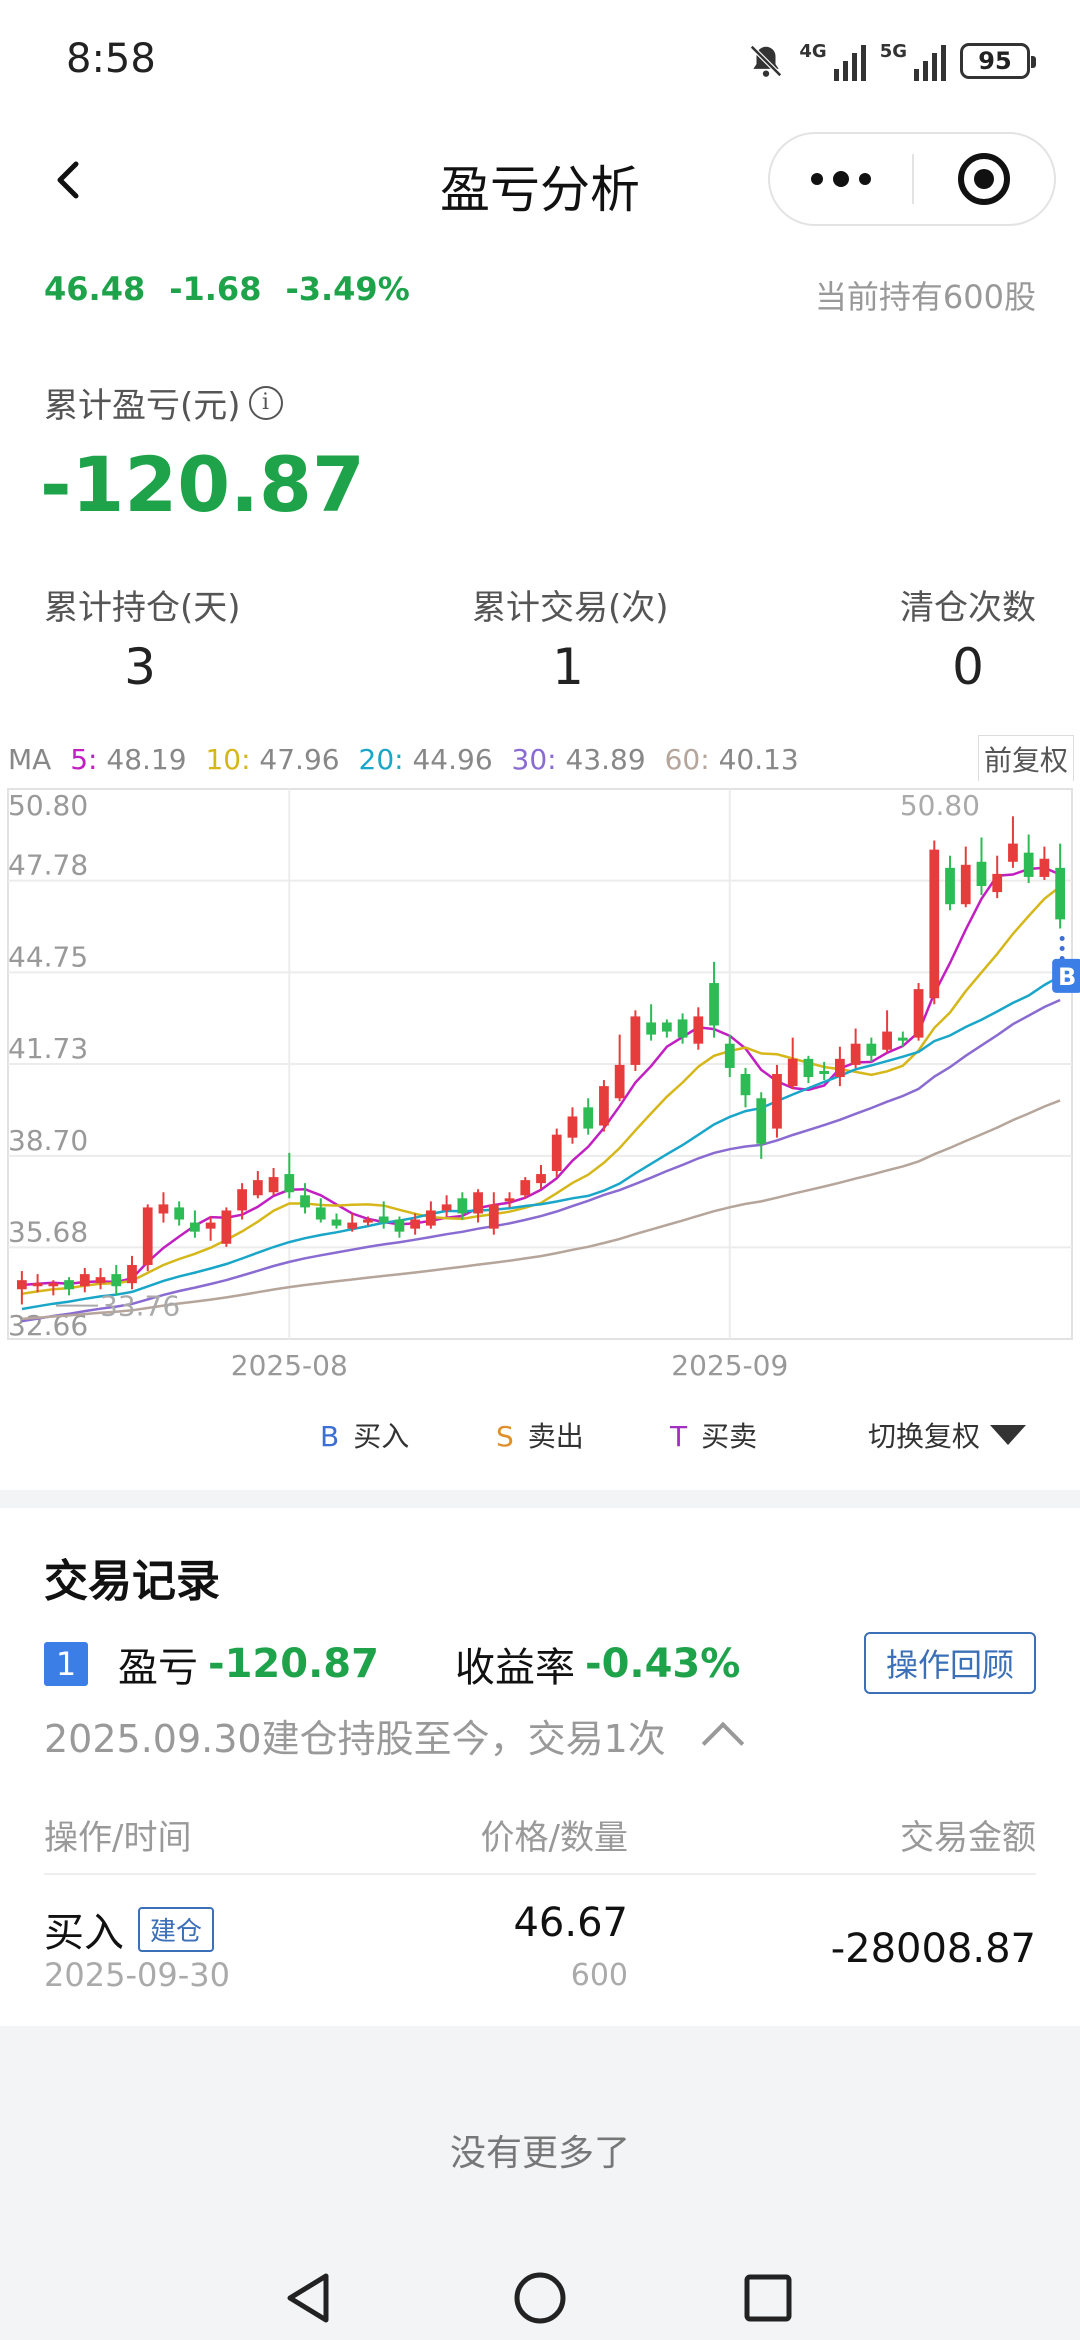 The height and width of the screenshot is (2340, 1080). I want to click on system-recents-button, so click(768, 2298).